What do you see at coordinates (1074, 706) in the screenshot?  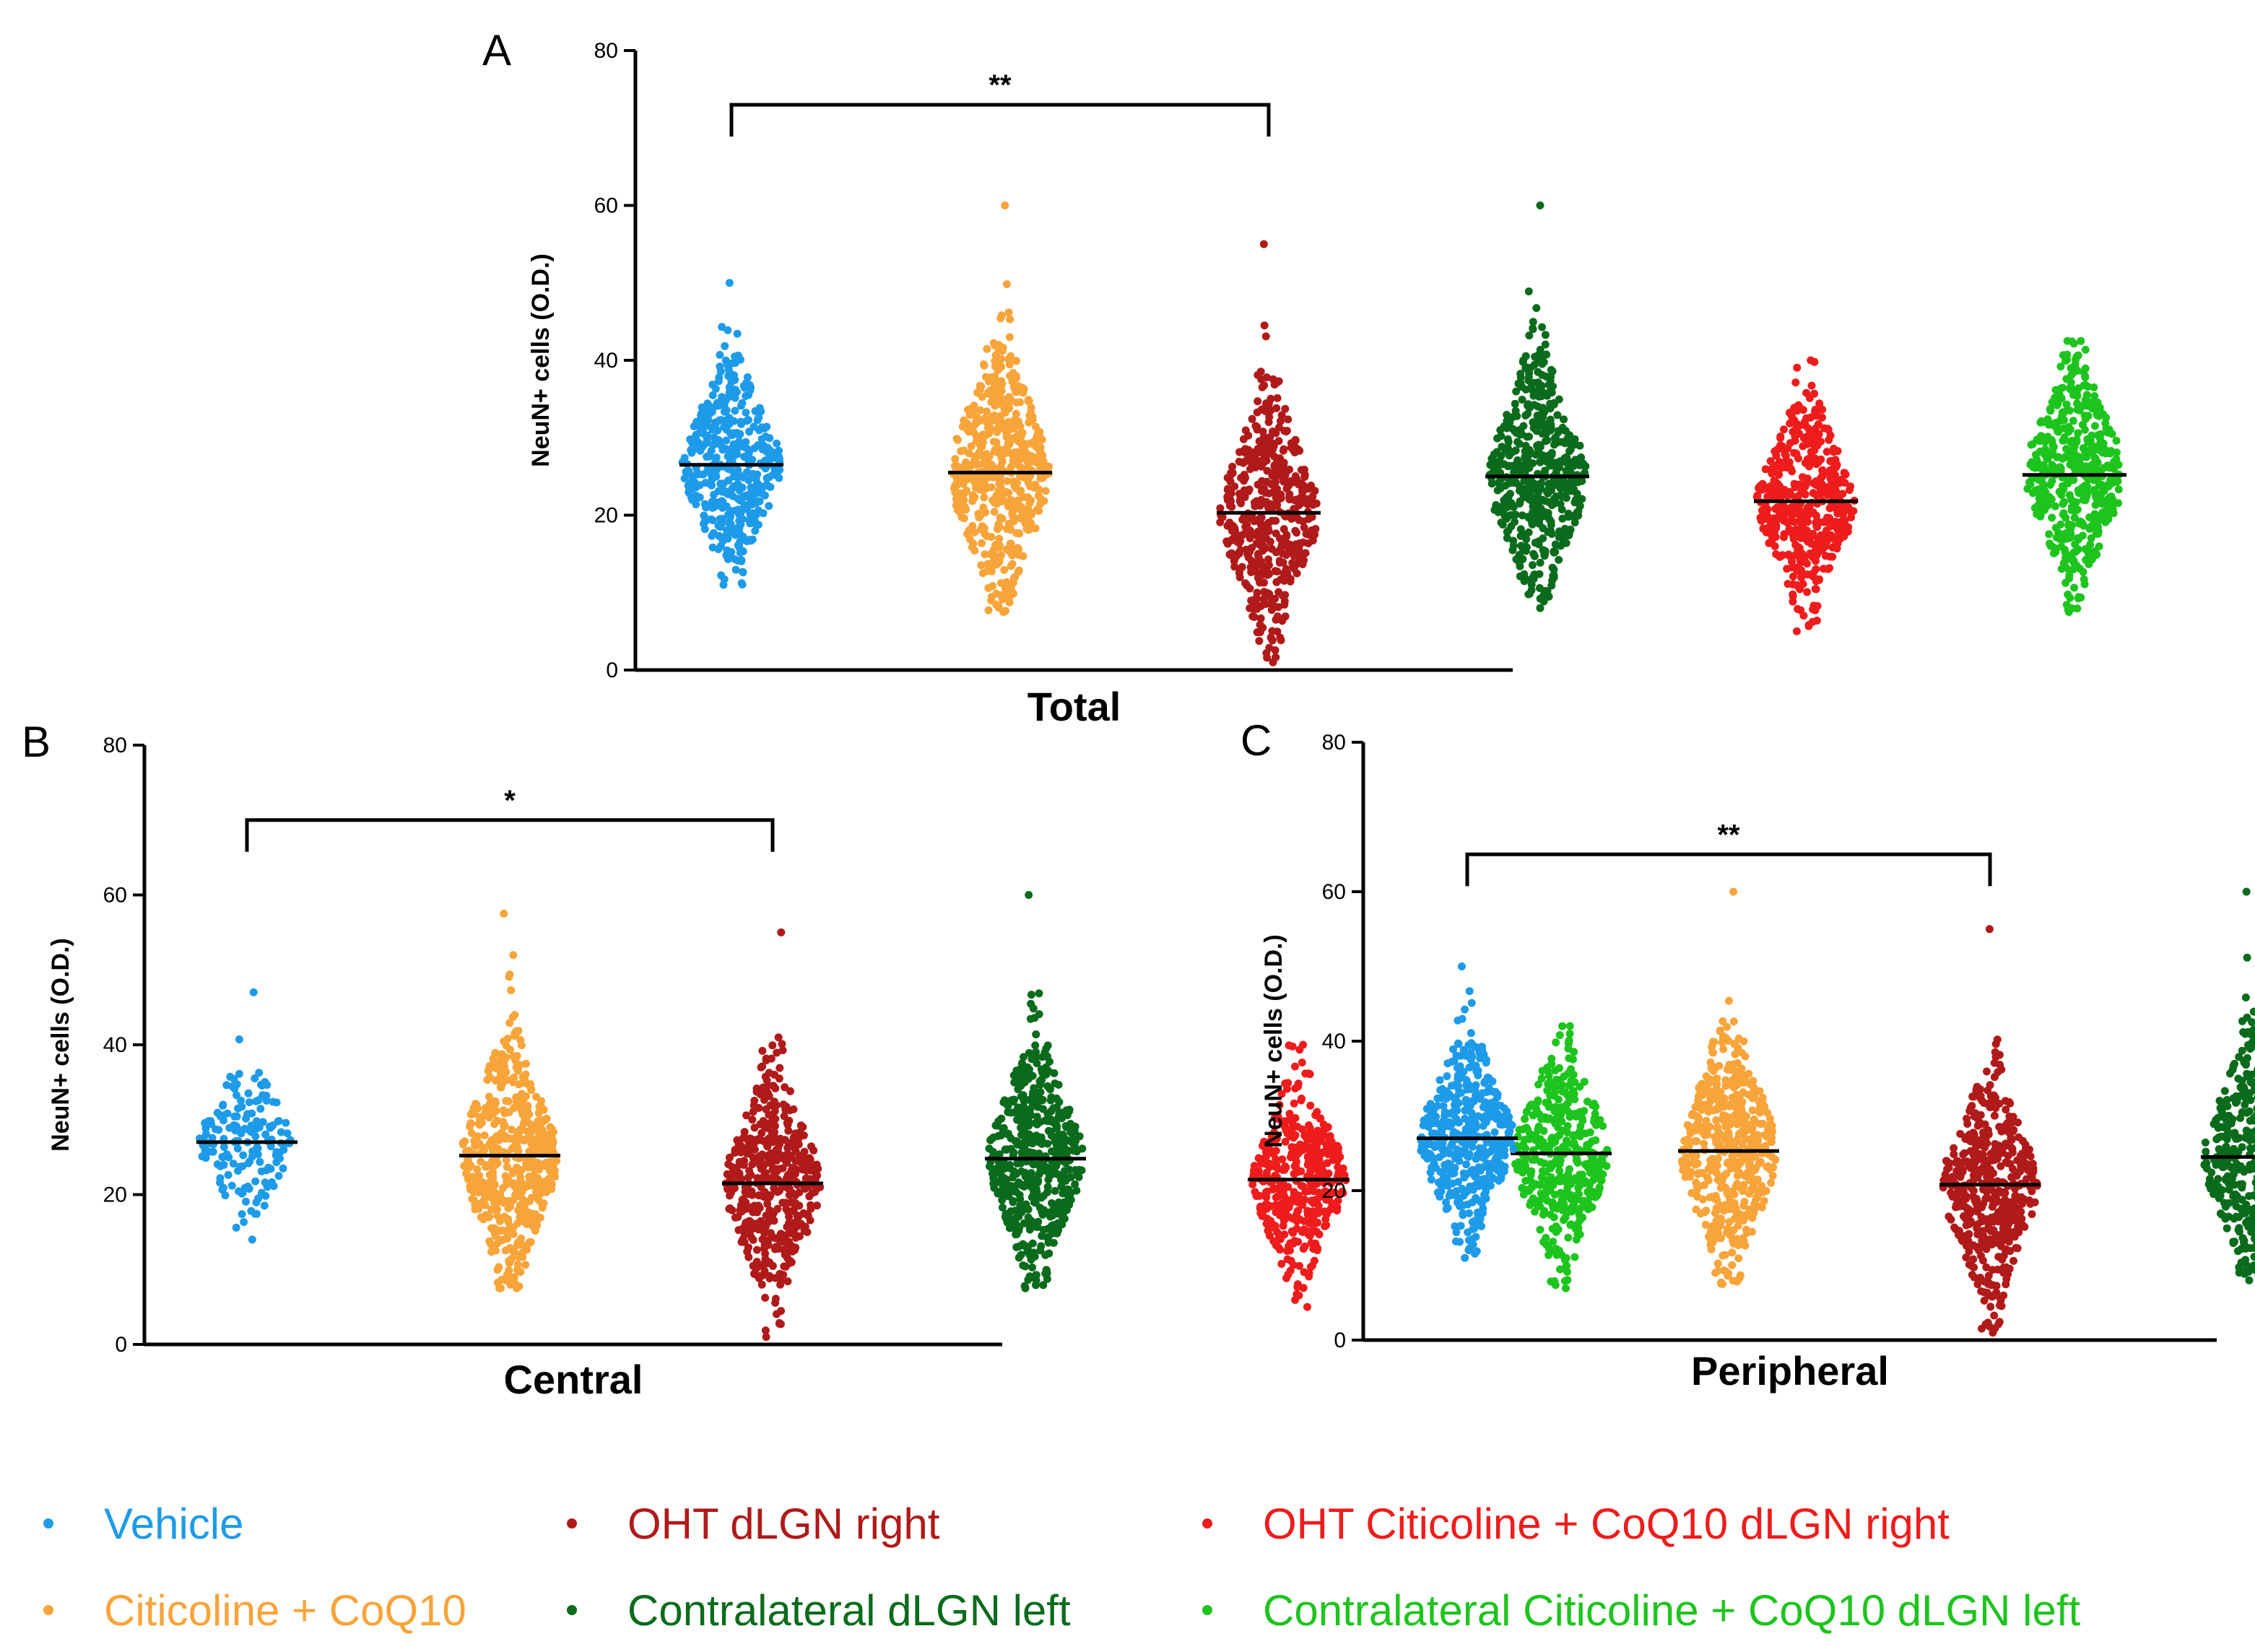 I see `x-axis-title: Total` at bounding box center [1074, 706].